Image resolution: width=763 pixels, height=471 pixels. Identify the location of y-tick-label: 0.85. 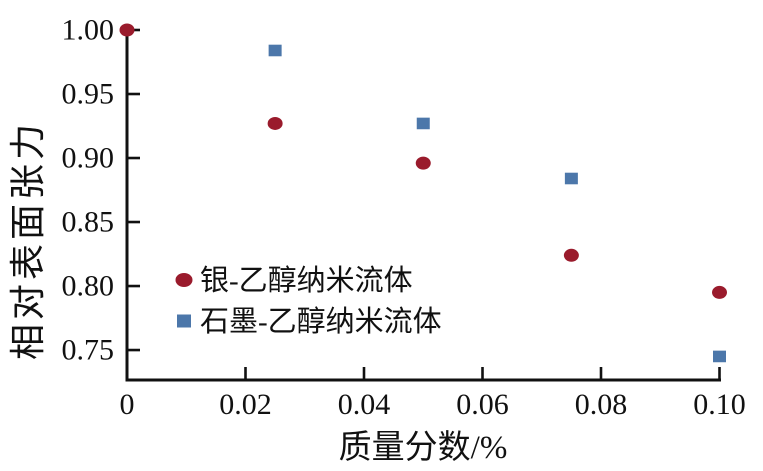
(88, 222).